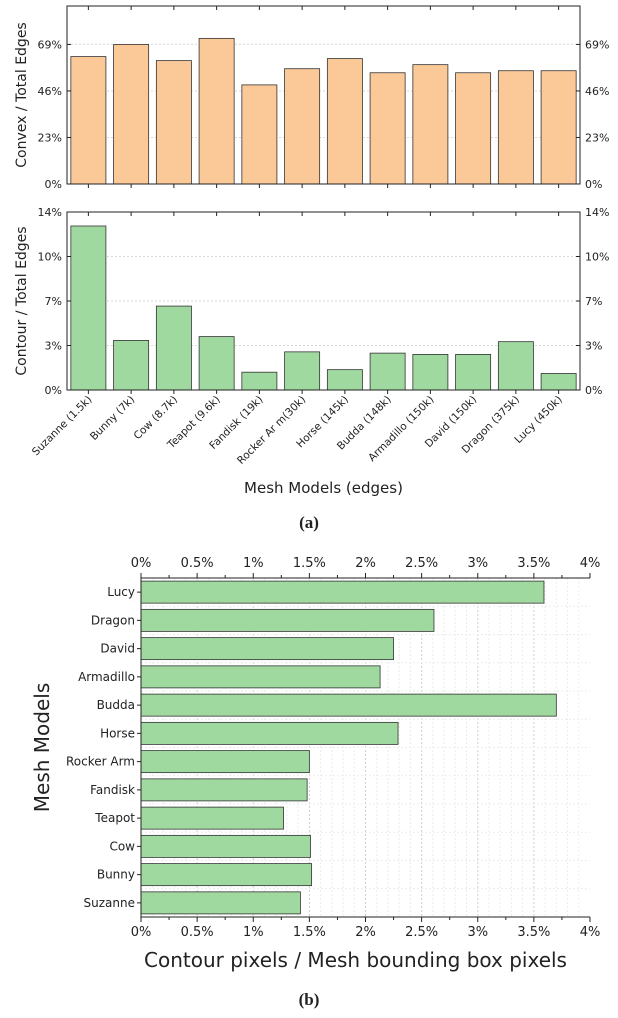 The height and width of the screenshot is (1018, 618). Describe the element at coordinates (109, 903) in the screenshot. I see `category-label: Suzanne` at that location.